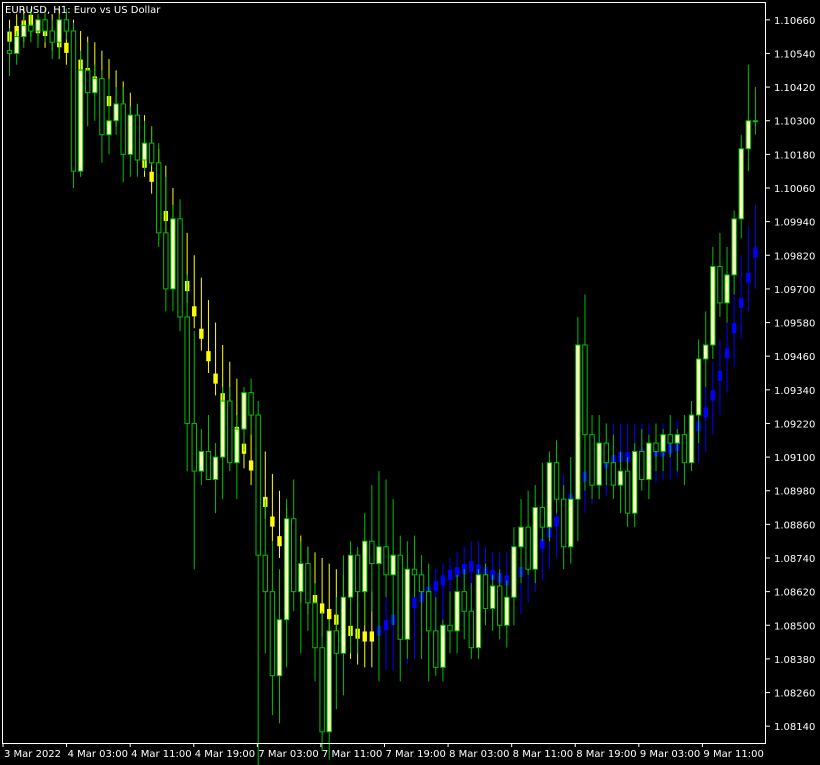  What do you see at coordinates (794, 357) in the screenshot?
I see `y-tick-label: 1.09460` at bounding box center [794, 357].